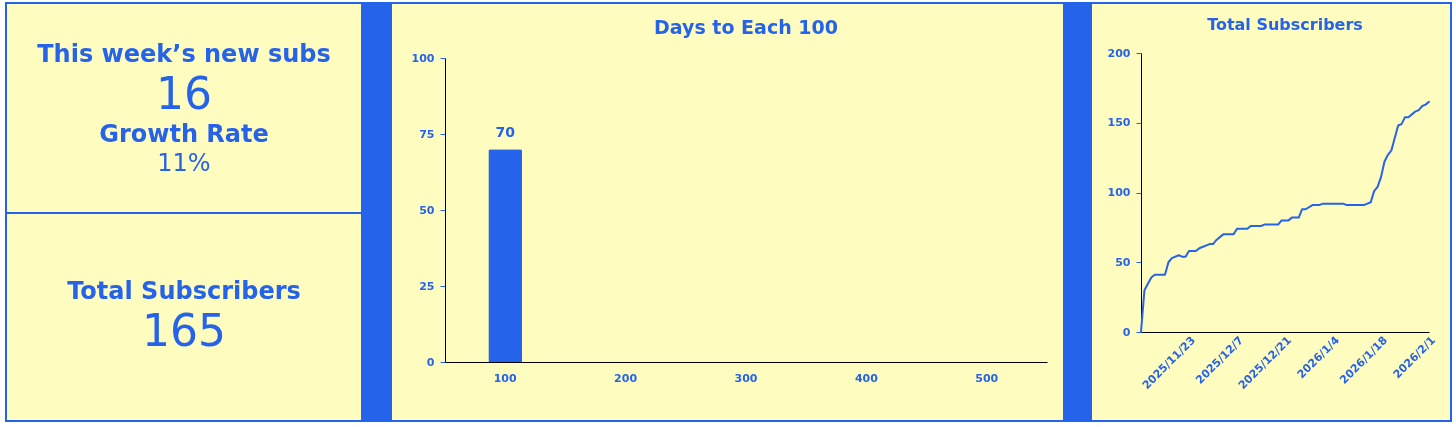 The height and width of the screenshot is (427, 1456). Describe the element at coordinates (1119, 53) in the screenshot. I see `y-tick-label: 200` at that location.